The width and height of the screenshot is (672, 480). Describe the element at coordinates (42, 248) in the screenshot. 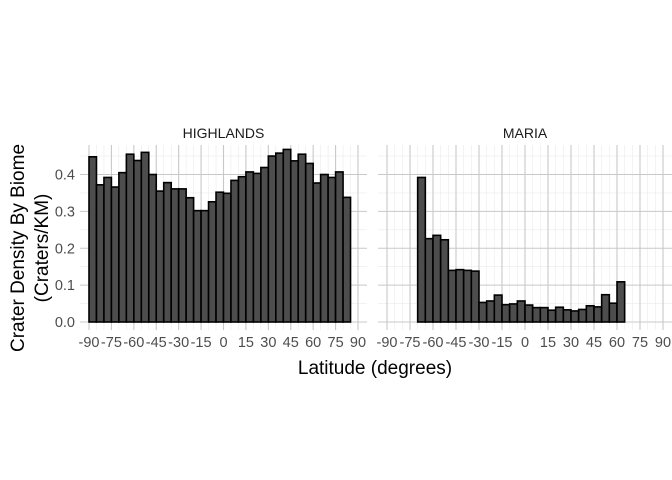

I see `y-axis-title-line-2: (Craters/KM)` at that location.